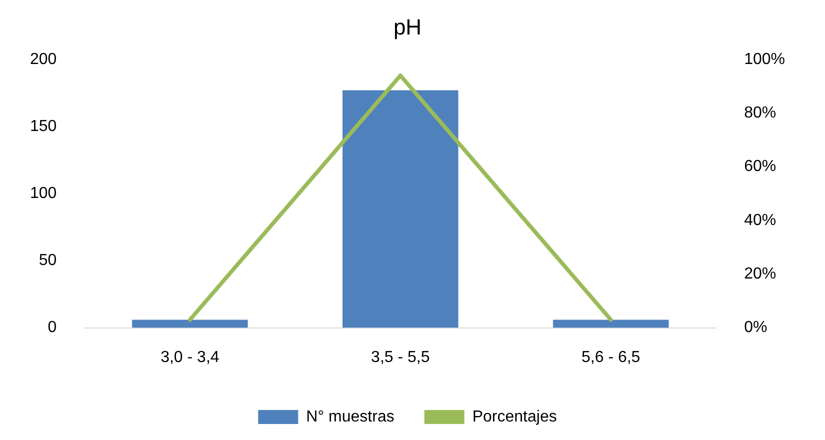 This screenshot has width=825, height=440. What do you see at coordinates (43, 126) in the screenshot?
I see `y-tick-label: 150` at bounding box center [43, 126].